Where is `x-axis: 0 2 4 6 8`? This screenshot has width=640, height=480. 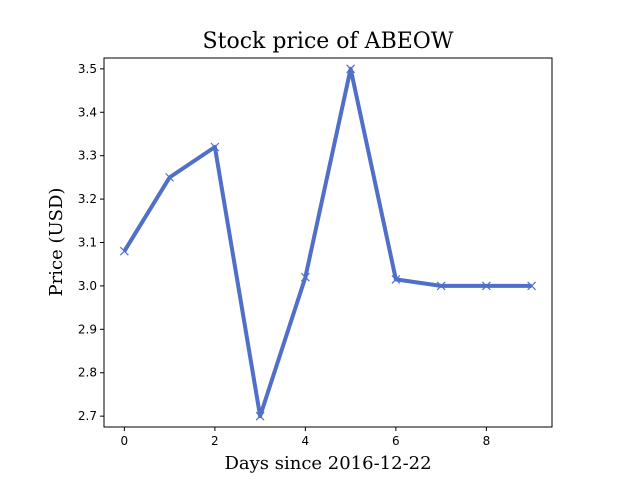
x-axis: 0 2 4 6 8 is located at coordinates (306, 437).